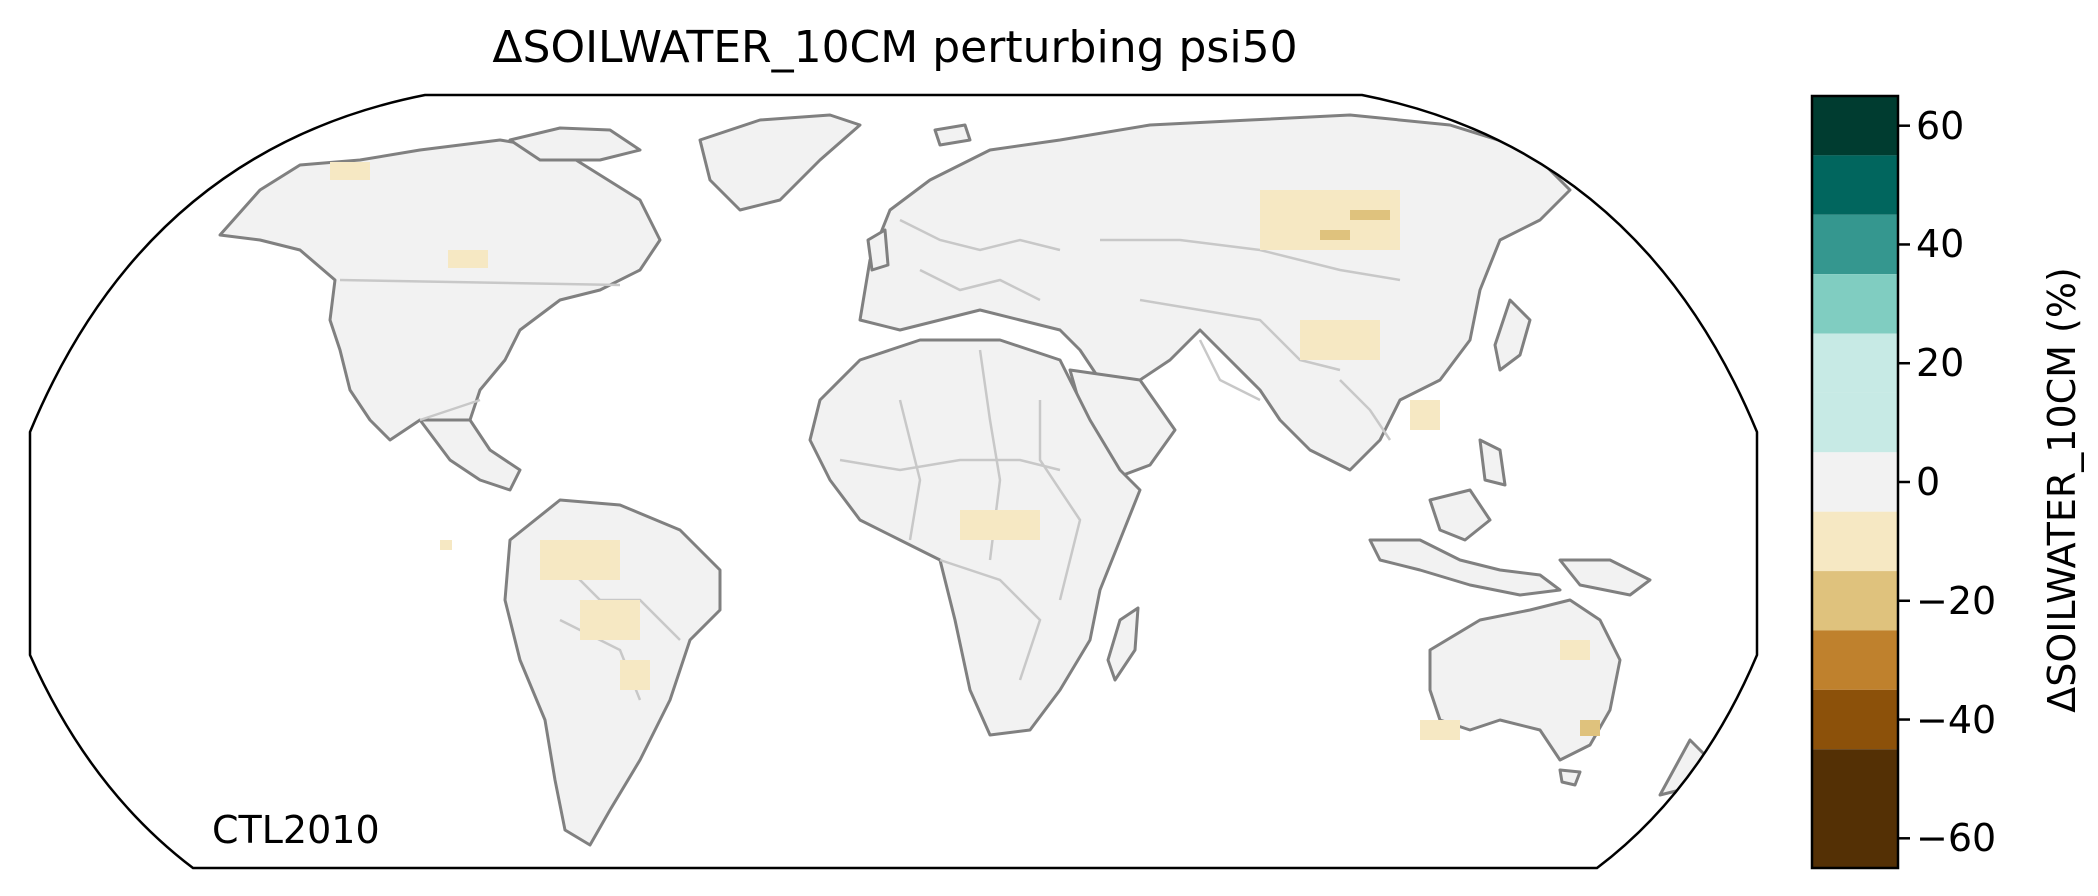  Describe the element at coordinates (1605, 577) in the screenshot. I see `new-guinea` at that location.